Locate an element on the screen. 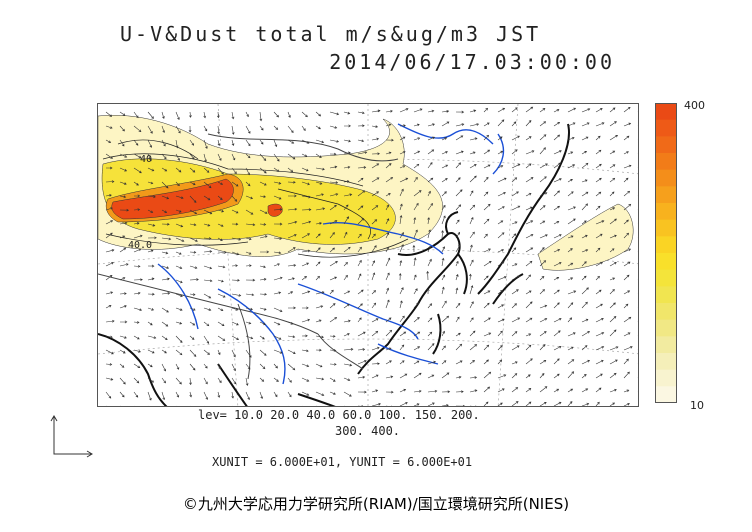  colorbar-swatch is located at coordinates (666, 112).